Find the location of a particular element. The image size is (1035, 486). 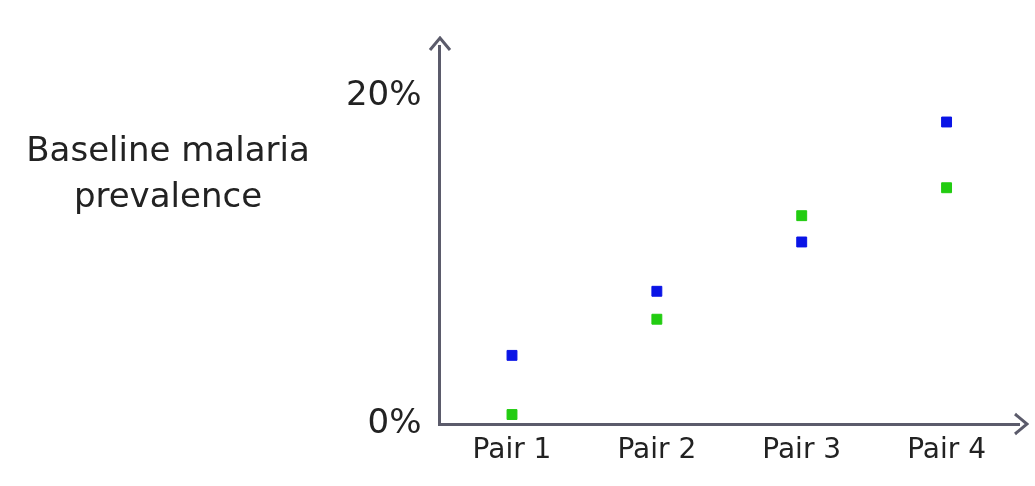

y-axis-title: Baseline malaria prevalence is located at coordinates (168, 172).